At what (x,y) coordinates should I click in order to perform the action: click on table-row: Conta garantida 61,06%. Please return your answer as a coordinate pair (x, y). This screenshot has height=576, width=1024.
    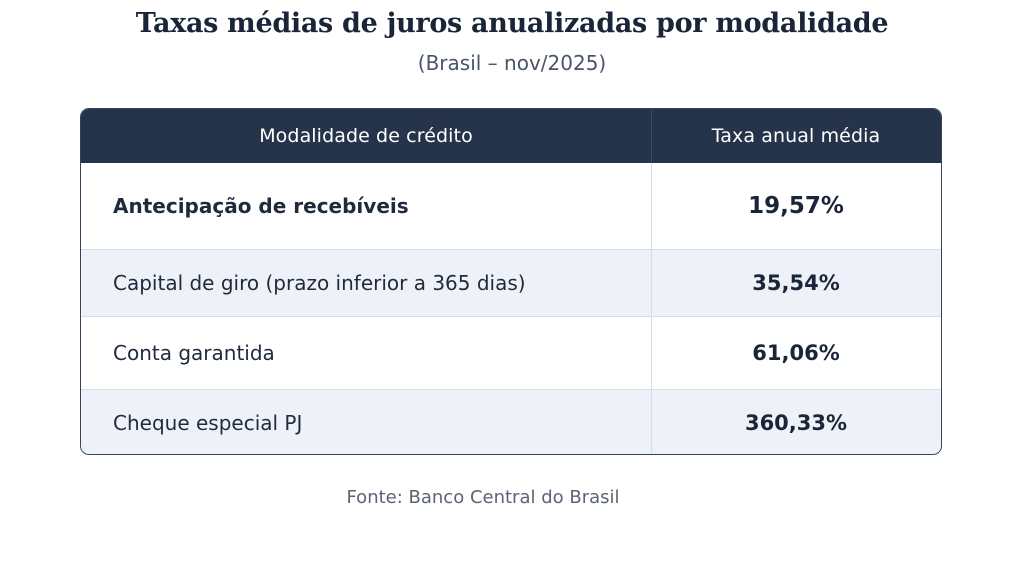
    Looking at the image, I should click on (511, 352).